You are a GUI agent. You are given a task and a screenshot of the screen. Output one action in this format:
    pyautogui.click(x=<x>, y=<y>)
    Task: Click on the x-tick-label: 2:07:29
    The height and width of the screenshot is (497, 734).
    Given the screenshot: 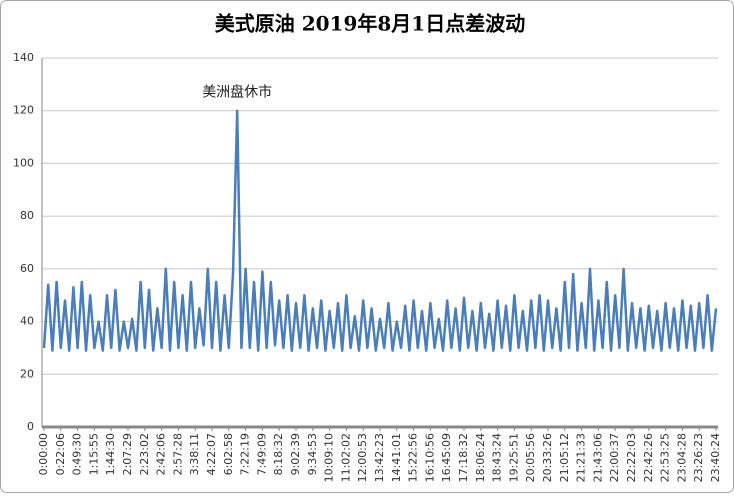 What is the action you would take?
    pyautogui.click(x=127, y=454)
    